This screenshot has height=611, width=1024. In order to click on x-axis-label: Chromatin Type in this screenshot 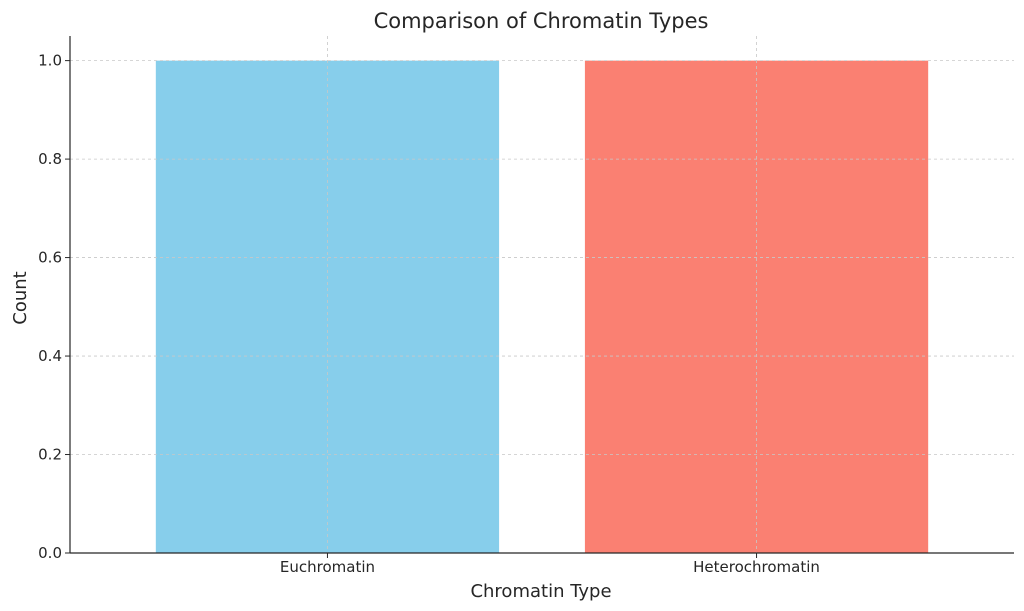, I will do `click(540, 591)`.